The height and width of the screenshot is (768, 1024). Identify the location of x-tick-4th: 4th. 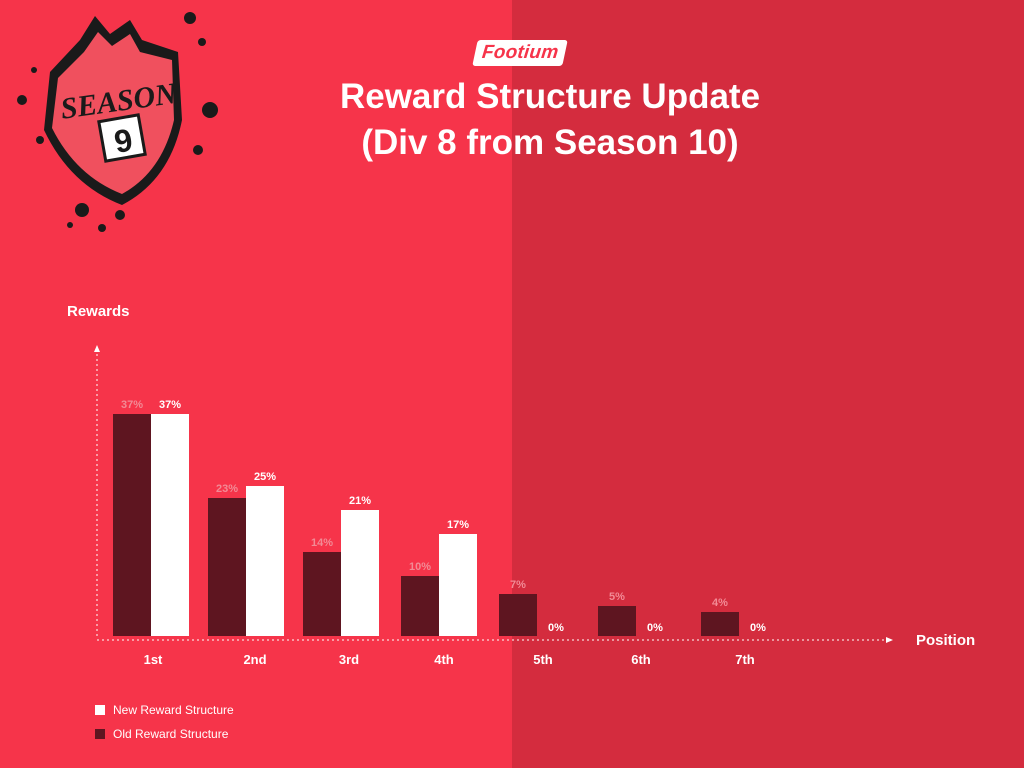
(444, 659).